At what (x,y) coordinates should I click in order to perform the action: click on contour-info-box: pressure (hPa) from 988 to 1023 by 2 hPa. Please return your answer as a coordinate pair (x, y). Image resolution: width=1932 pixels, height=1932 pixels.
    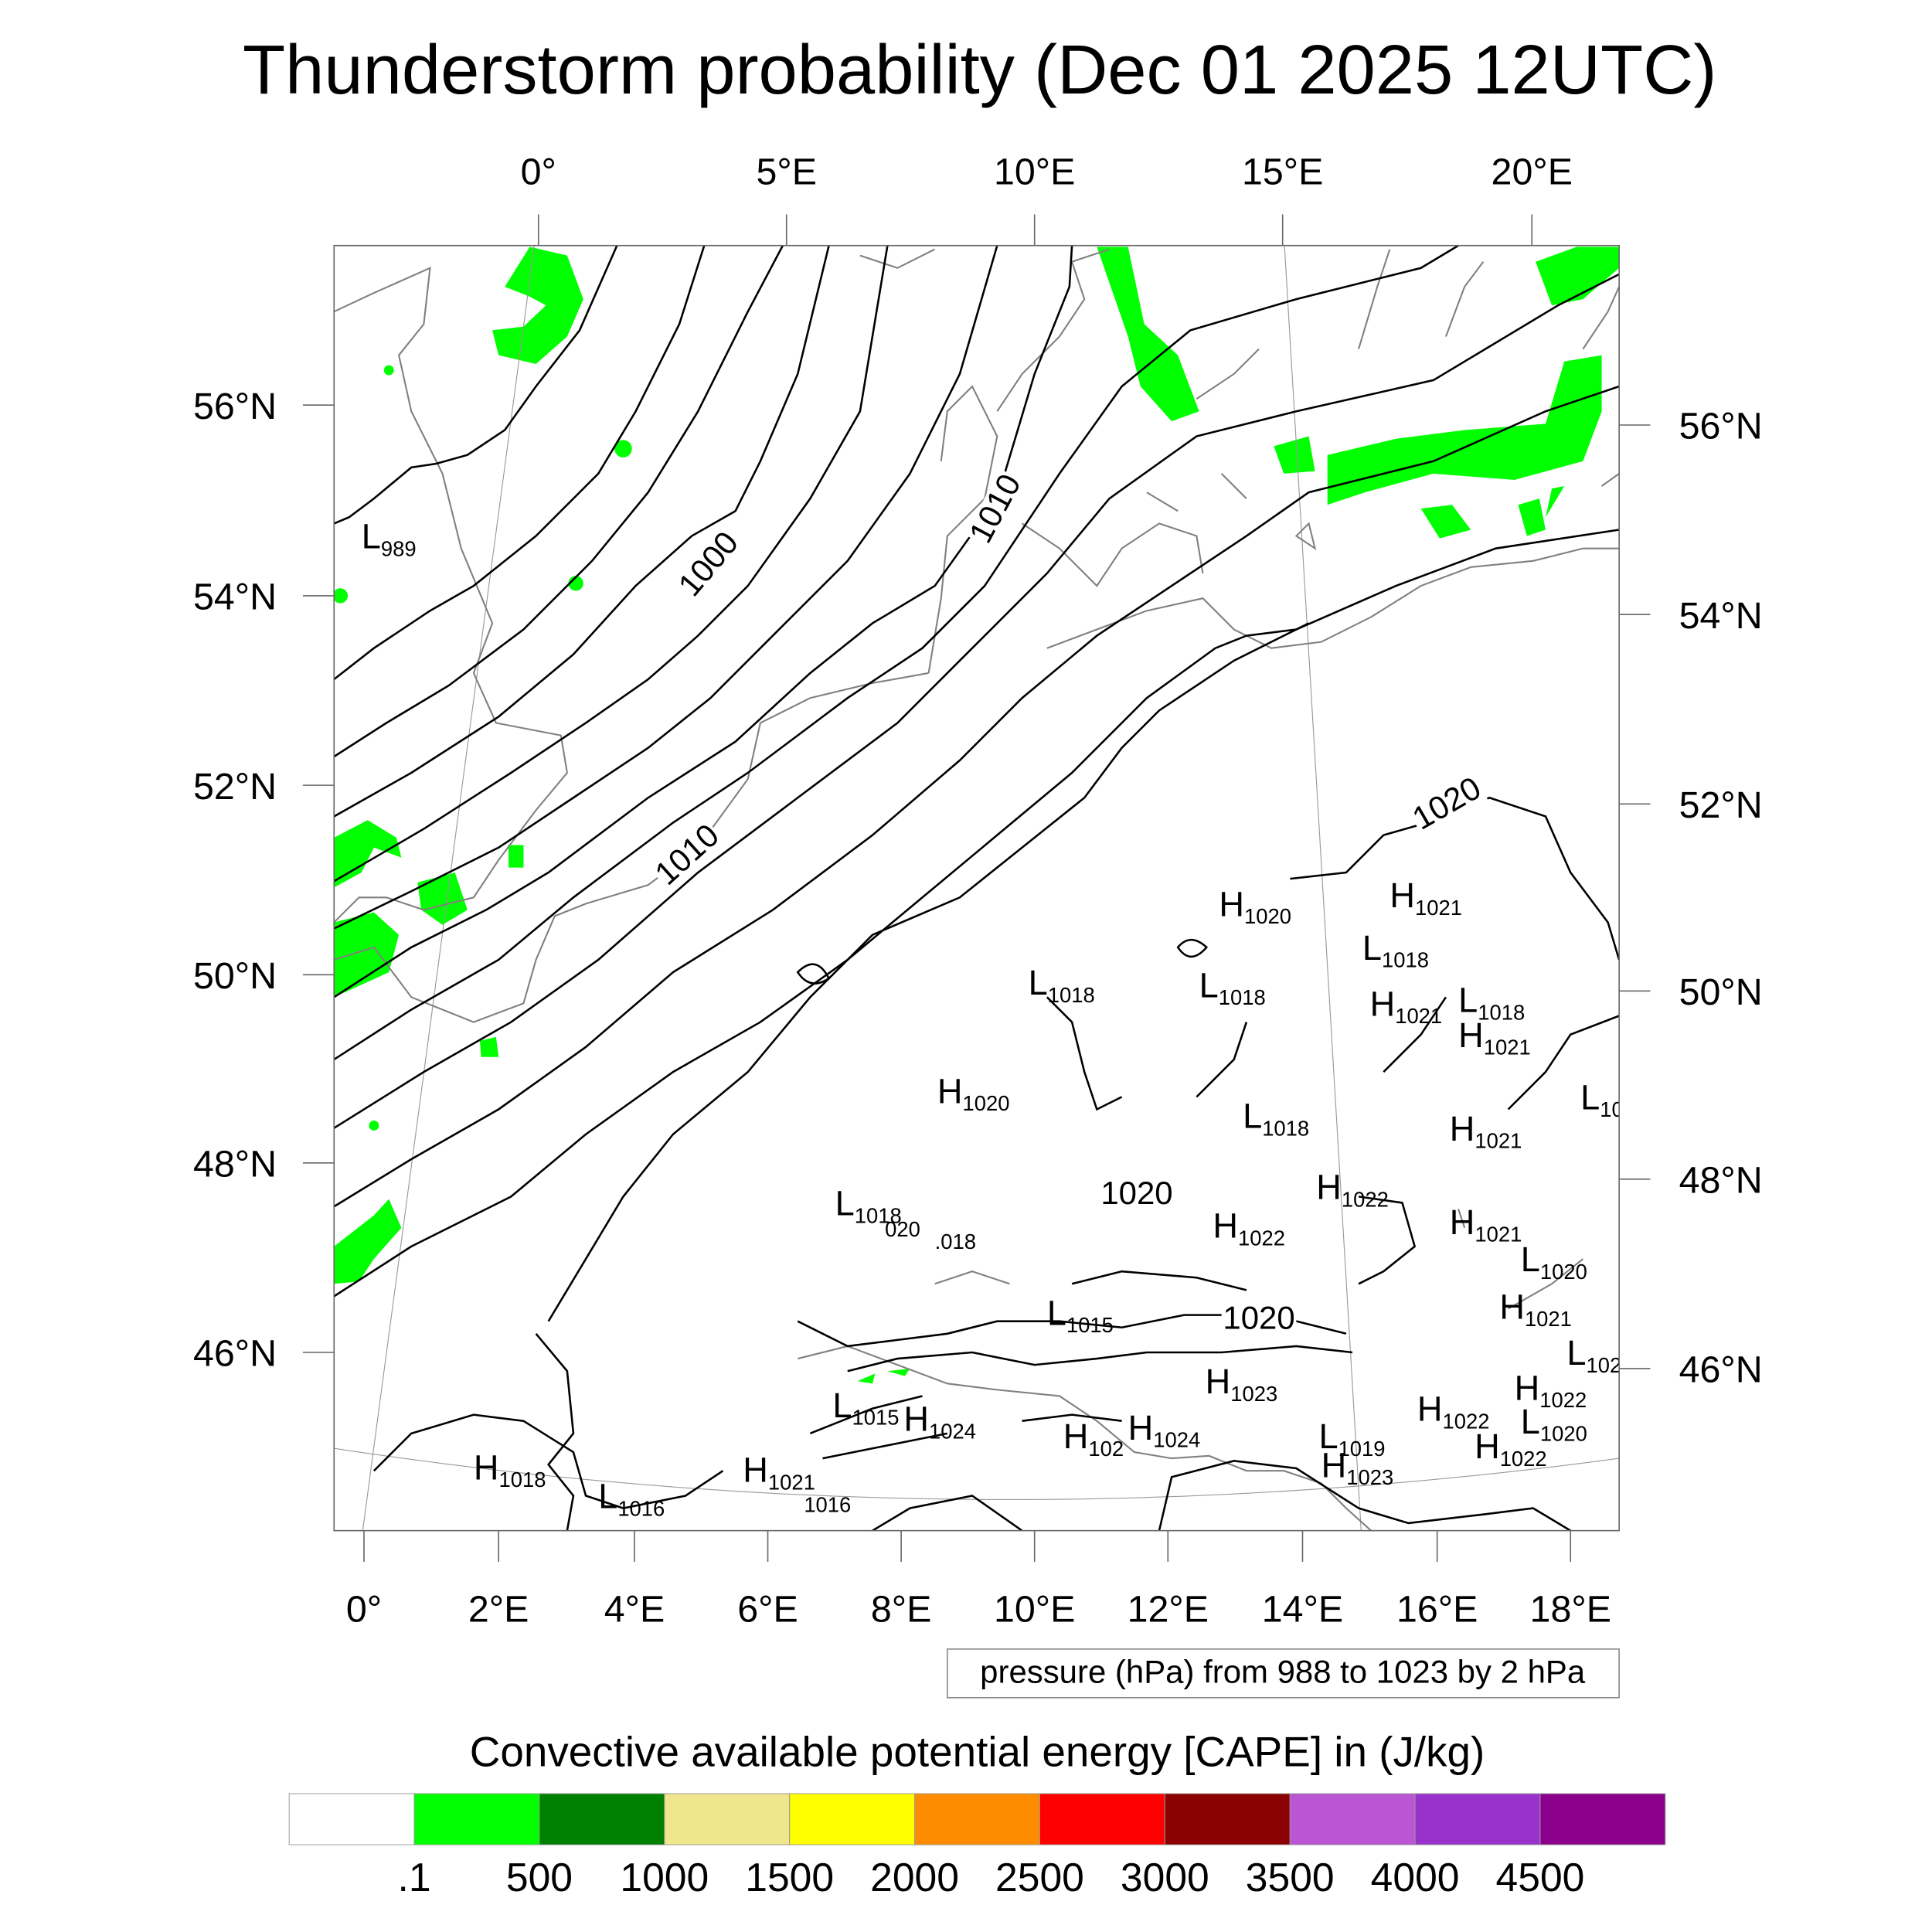
    Looking at the image, I should click on (1283, 1673).